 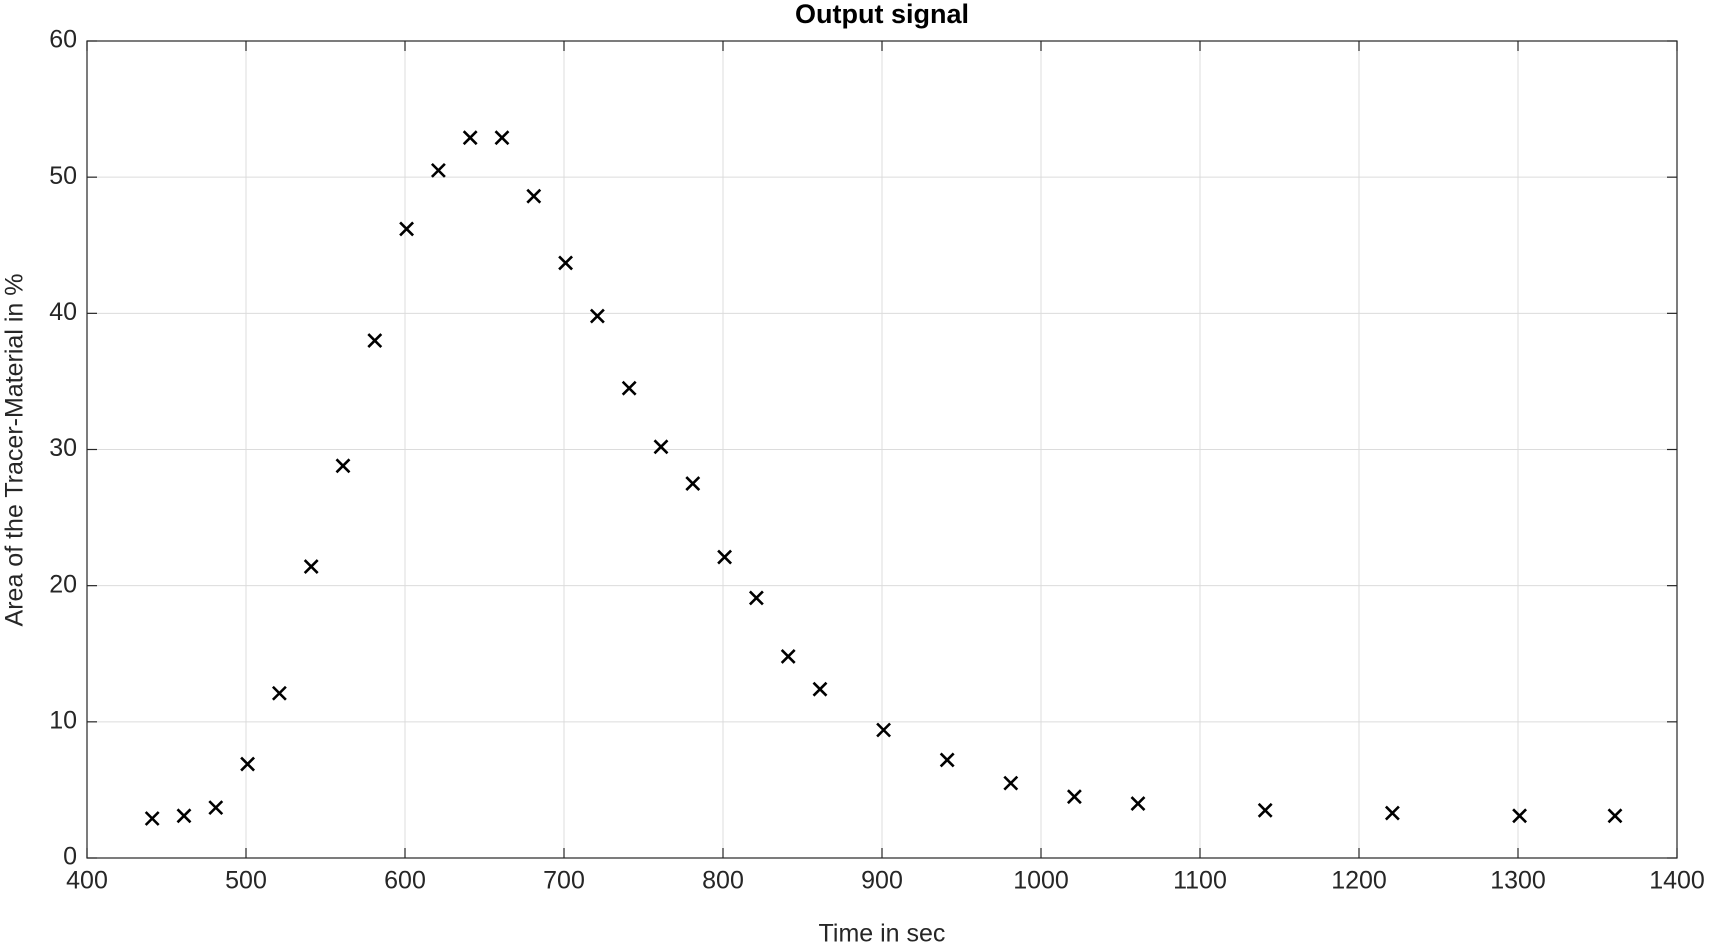 I want to click on y-tick-label: 0, so click(x=70, y=857).